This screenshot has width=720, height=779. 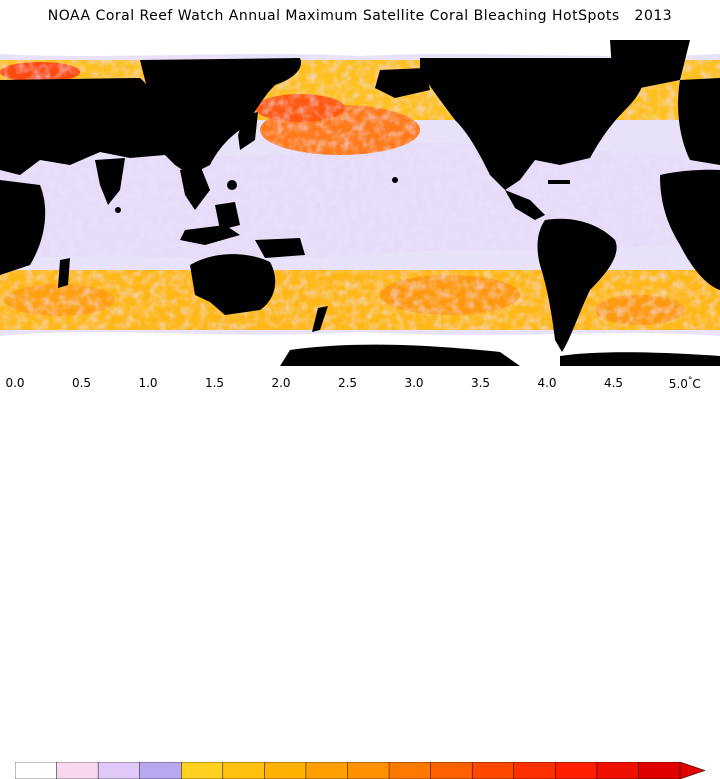 I want to click on africa, so click(x=690, y=229).